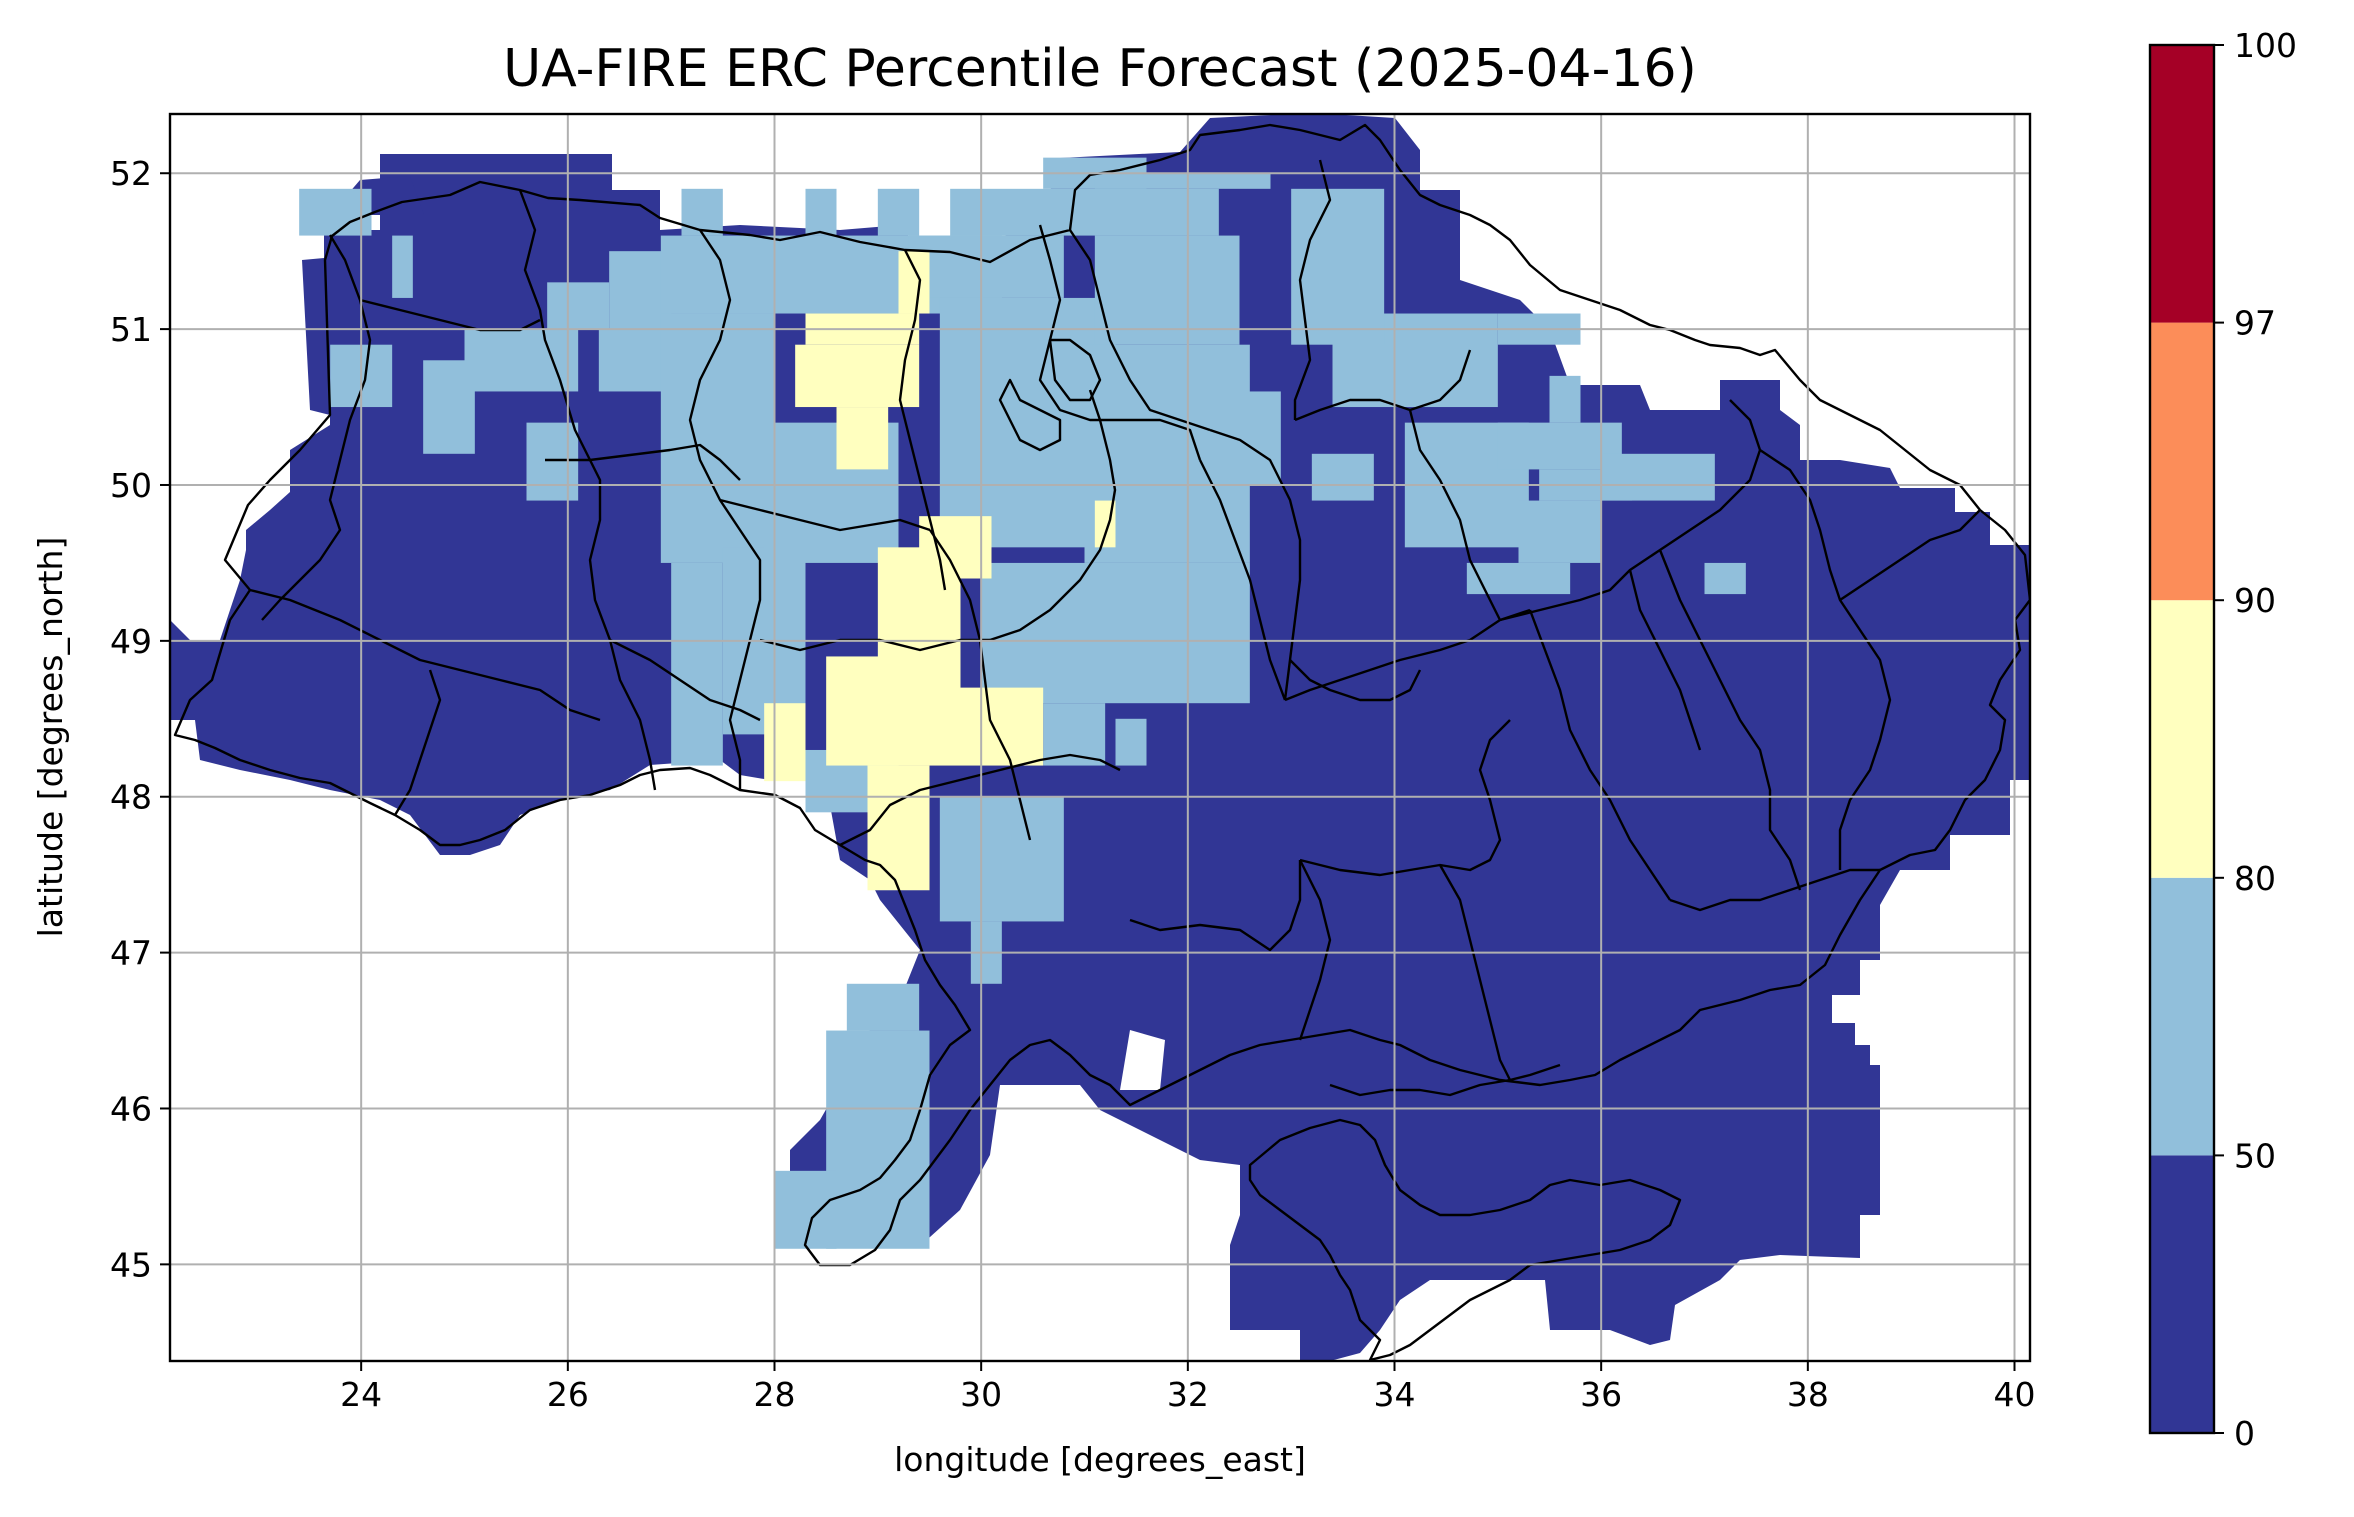  Describe the element at coordinates (131, 485) in the screenshot. I see `y-tick-label: 50` at that location.